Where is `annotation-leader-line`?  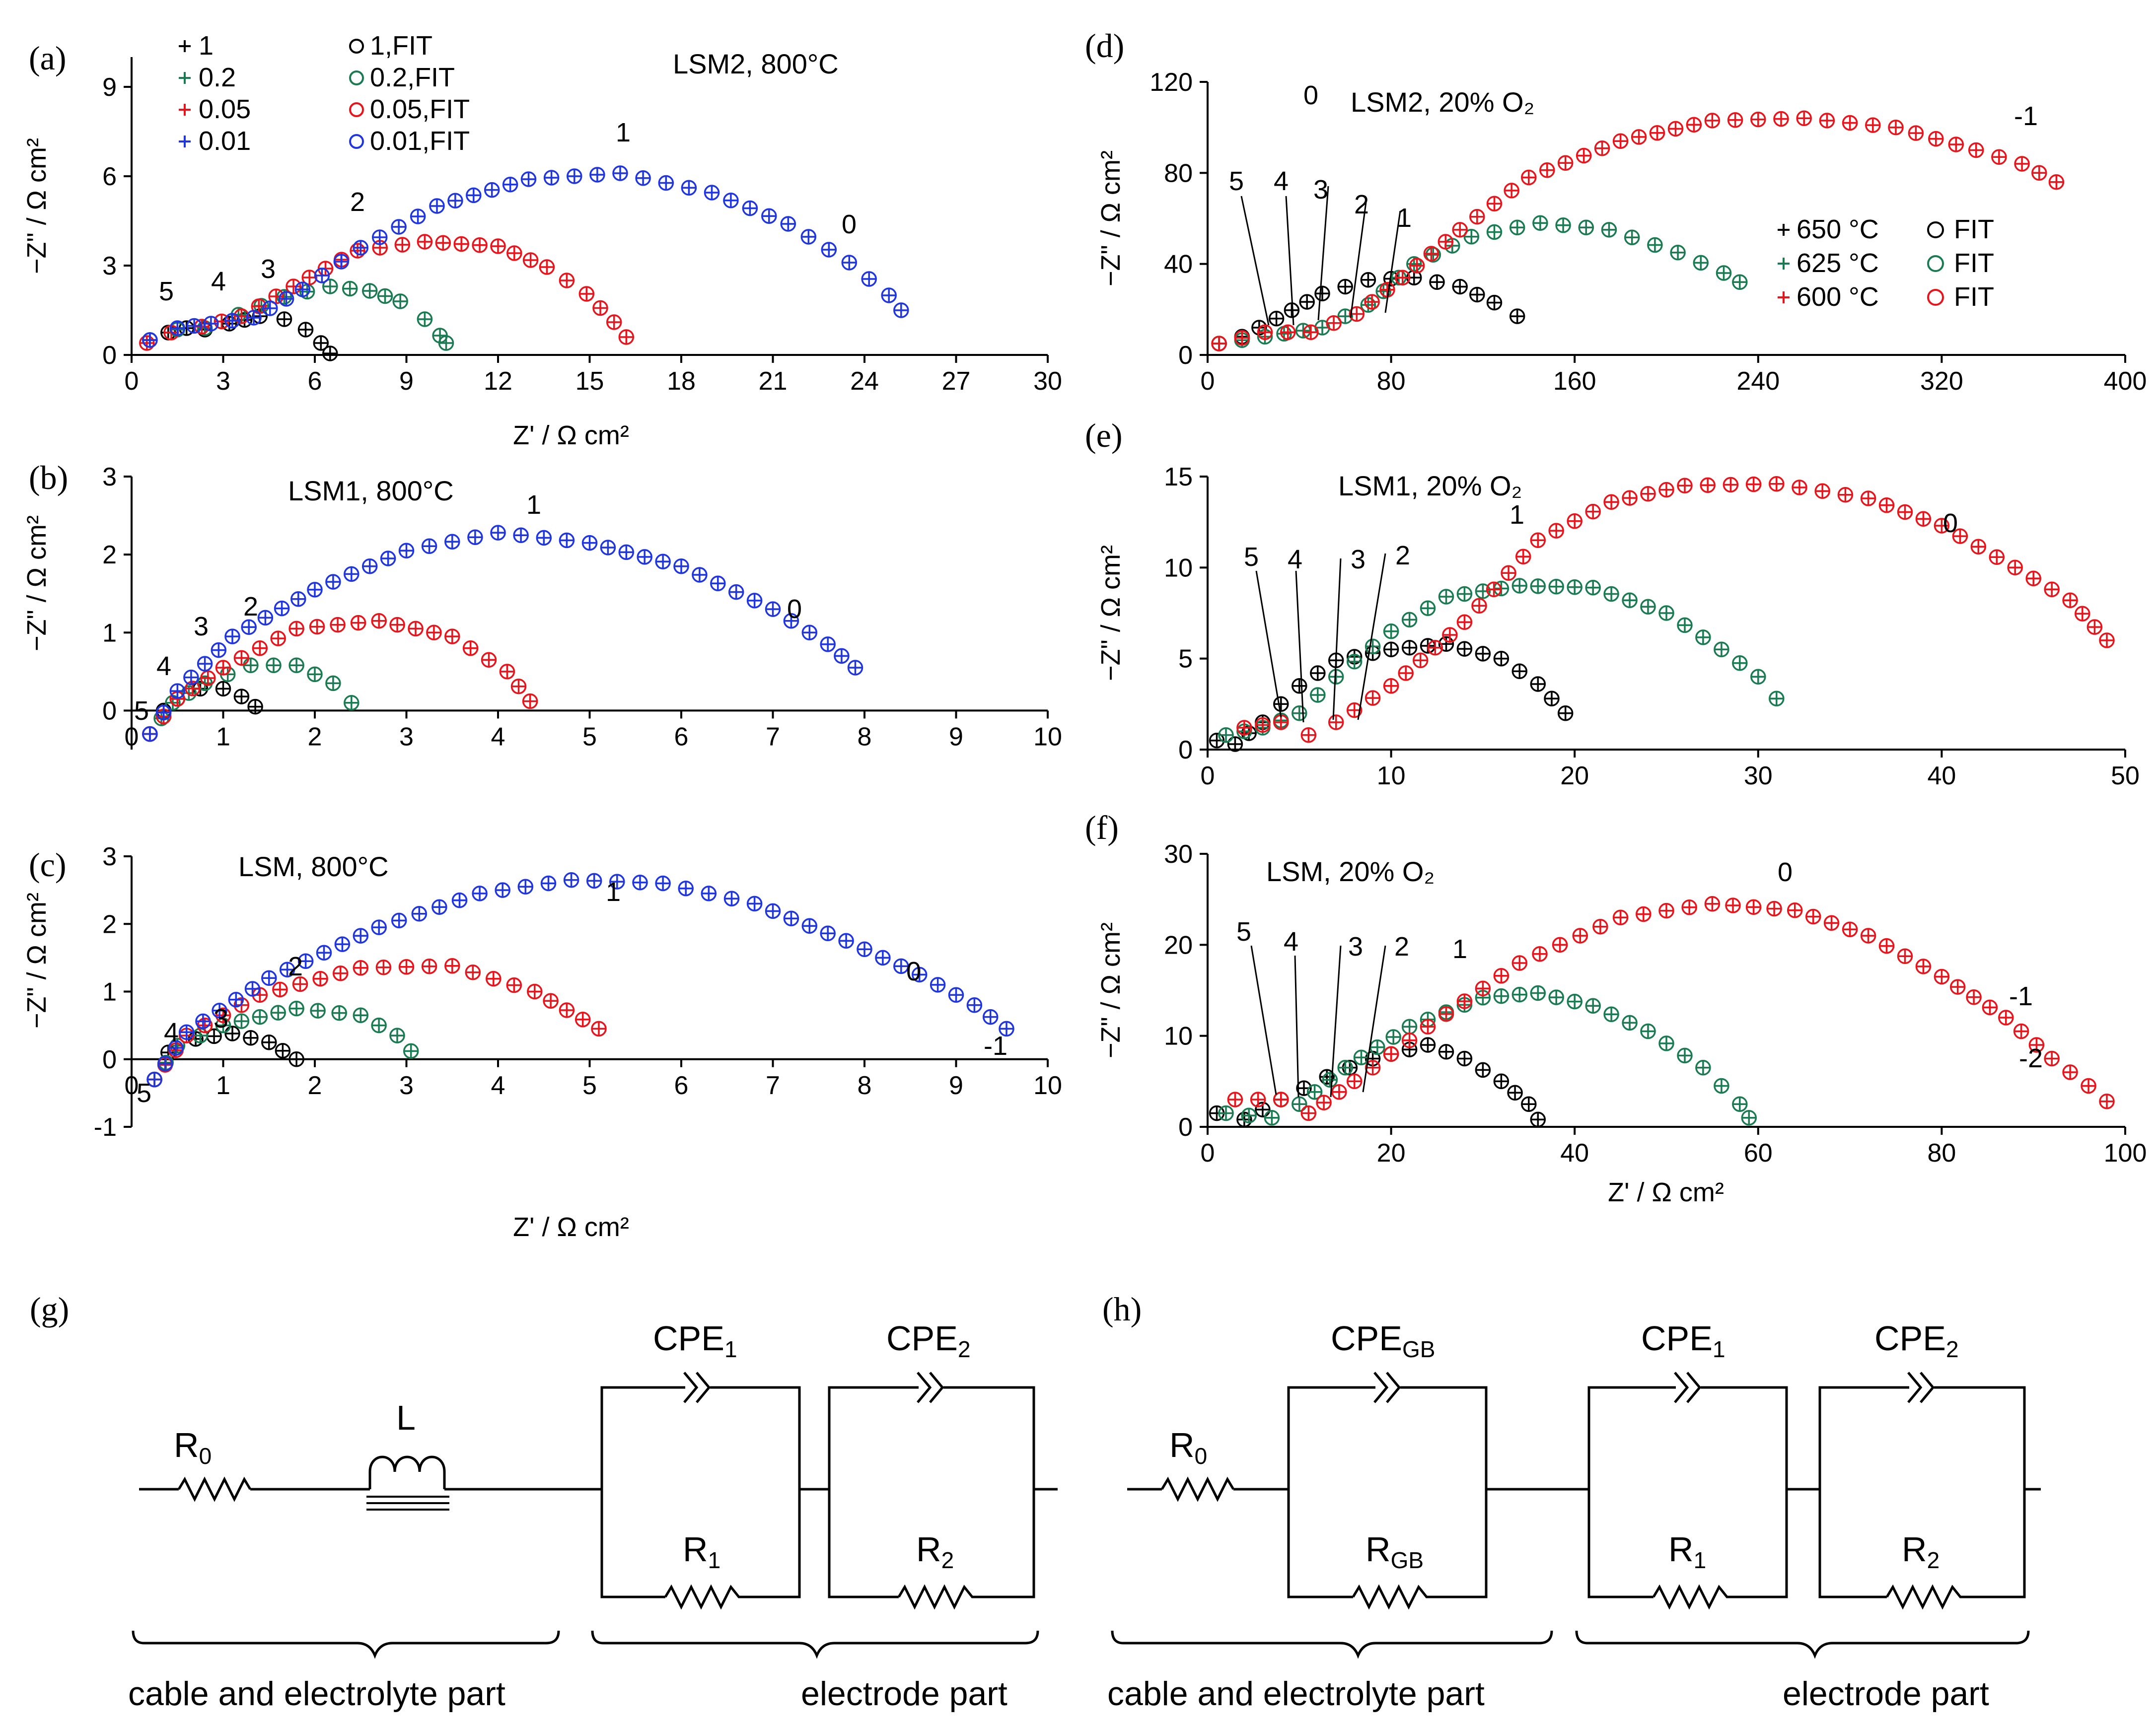
annotation-leader-line is located at coordinates (1358, 258).